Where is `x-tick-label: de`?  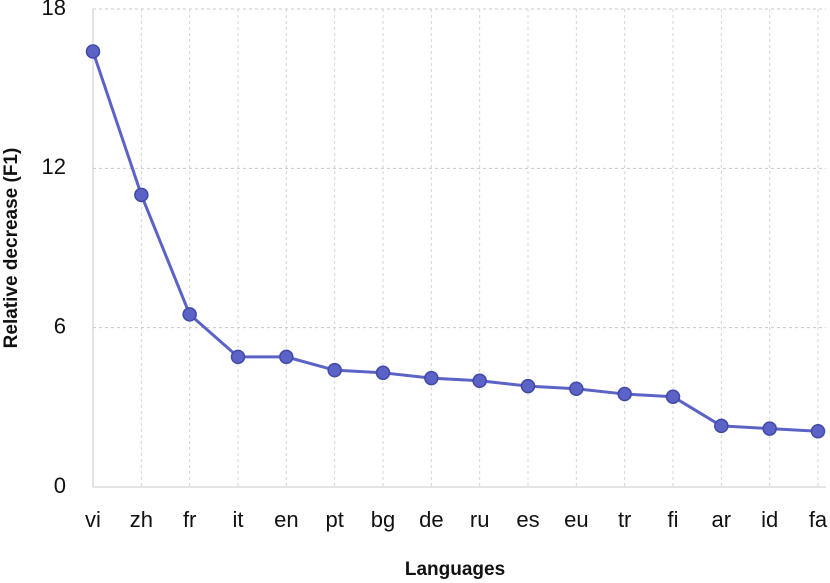 x-tick-label: de is located at coordinates (431, 519).